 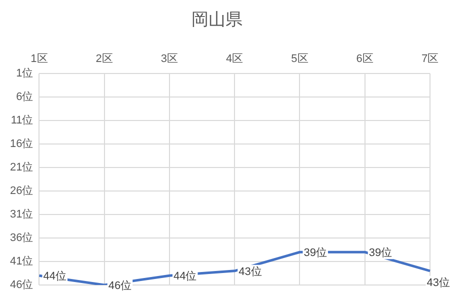 What do you see at coordinates (22, 238) in the screenshot?
I see `y-tick-label: 36位` at bounding box center [22, 238].